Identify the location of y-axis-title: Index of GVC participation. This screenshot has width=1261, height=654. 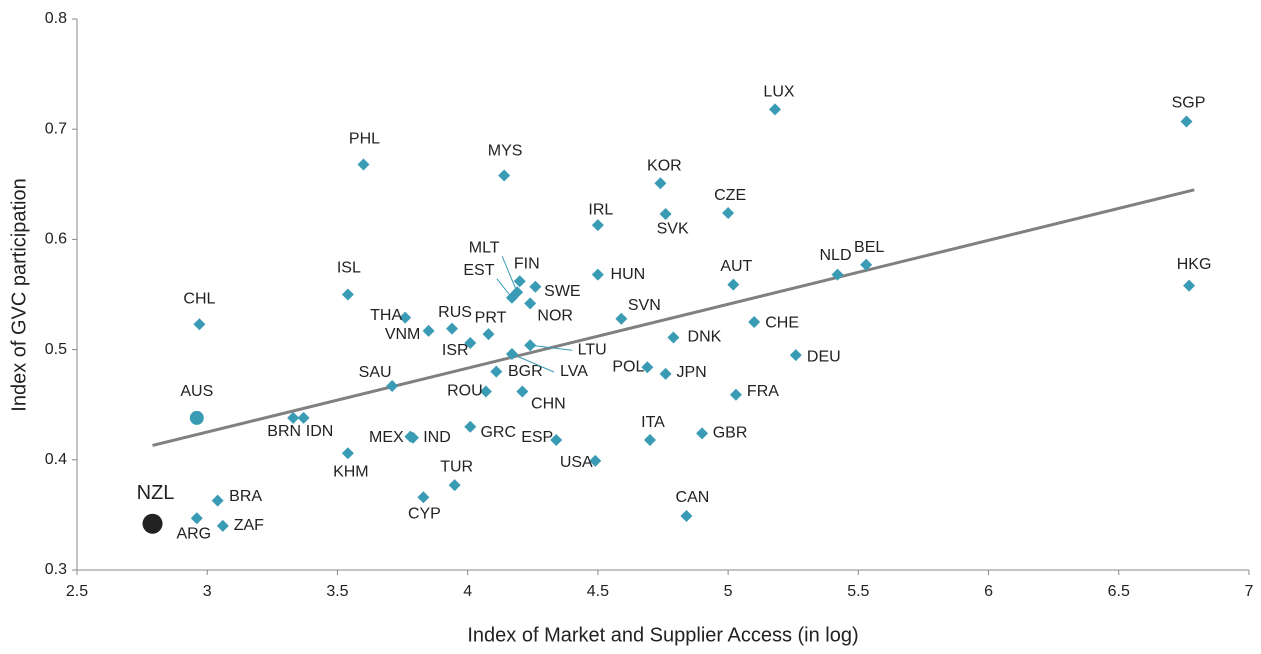
(19, 294).